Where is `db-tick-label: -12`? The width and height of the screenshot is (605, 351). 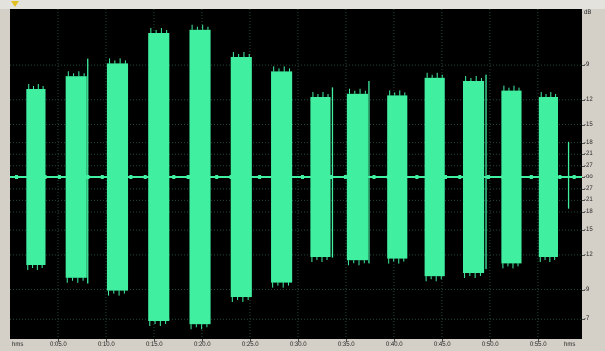
db-tick-label: -12 is located at coordinates (588, 254).